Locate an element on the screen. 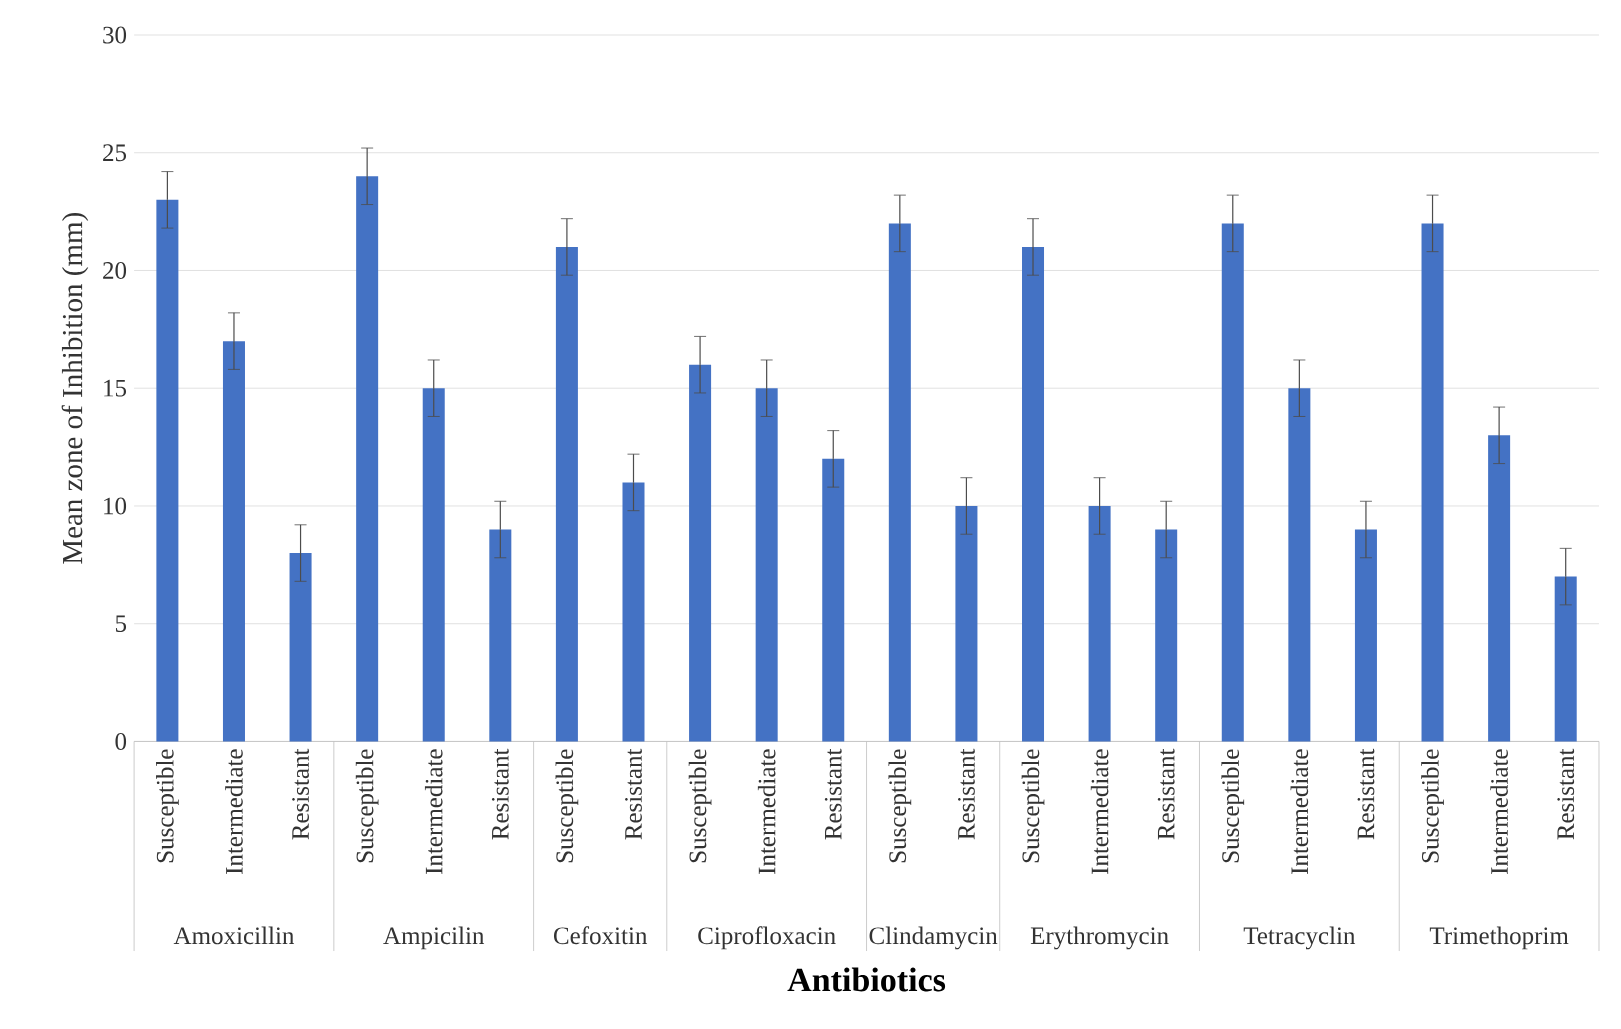 Image resolution: width=1621 pixels, height=1029 pixels. text: Clindamycin is located at coordinates (933, 938).